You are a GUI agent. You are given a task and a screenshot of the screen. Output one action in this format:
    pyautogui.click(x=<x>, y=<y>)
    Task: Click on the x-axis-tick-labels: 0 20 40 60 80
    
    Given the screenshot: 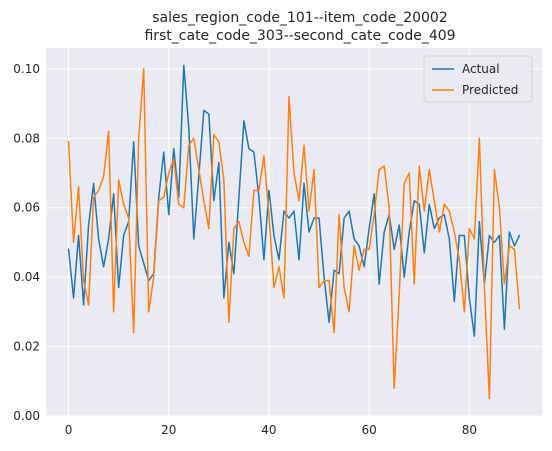 What is the action you would take?
    pyautogui.click(x=271, y=430)
    